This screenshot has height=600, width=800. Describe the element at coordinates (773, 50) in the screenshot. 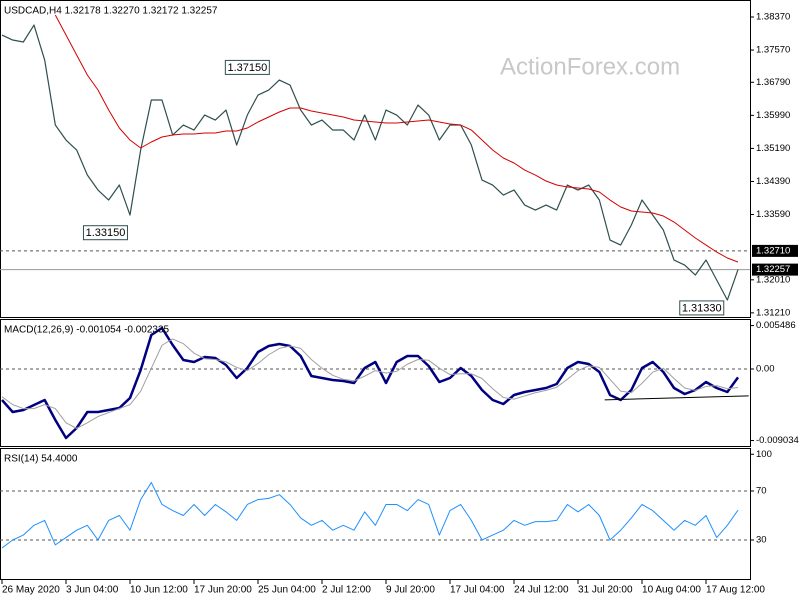

I see `y-tick-label: 1.37570` at that location.